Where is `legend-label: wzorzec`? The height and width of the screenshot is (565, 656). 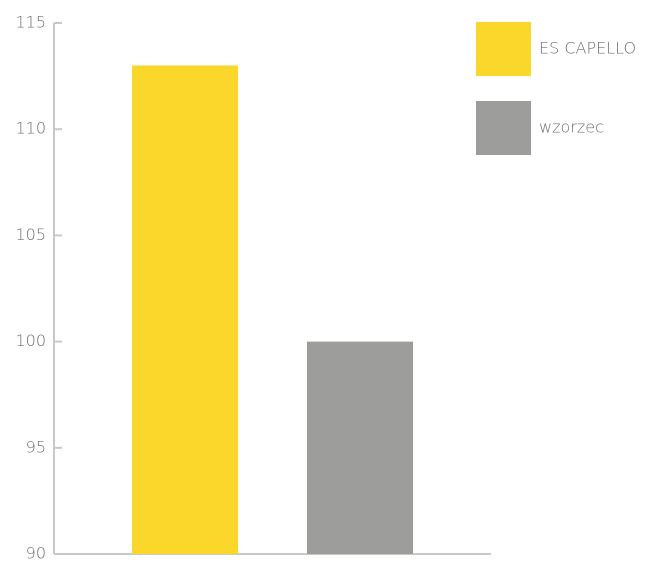
legend-label: wzorzec is located at coordinates (571, 127).